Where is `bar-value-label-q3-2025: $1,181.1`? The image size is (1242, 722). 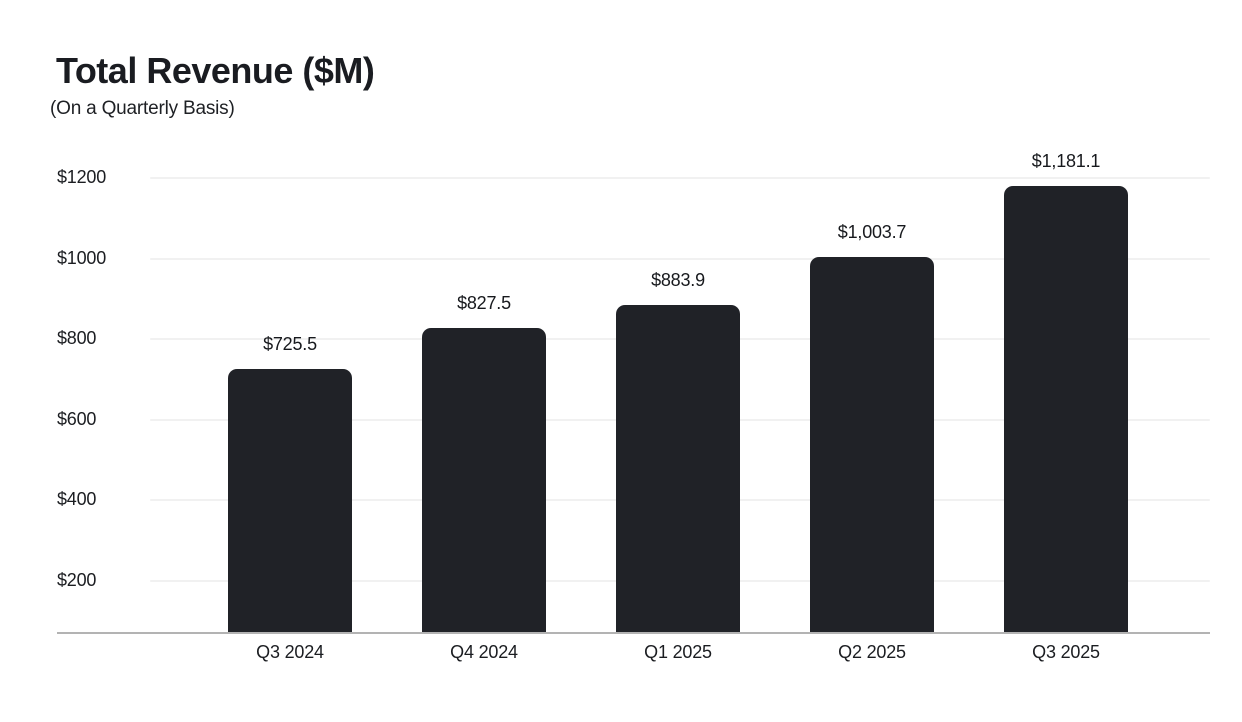 bar-value-label-q3-2025: $1,181.1 is located at coordinates (1066, 160).